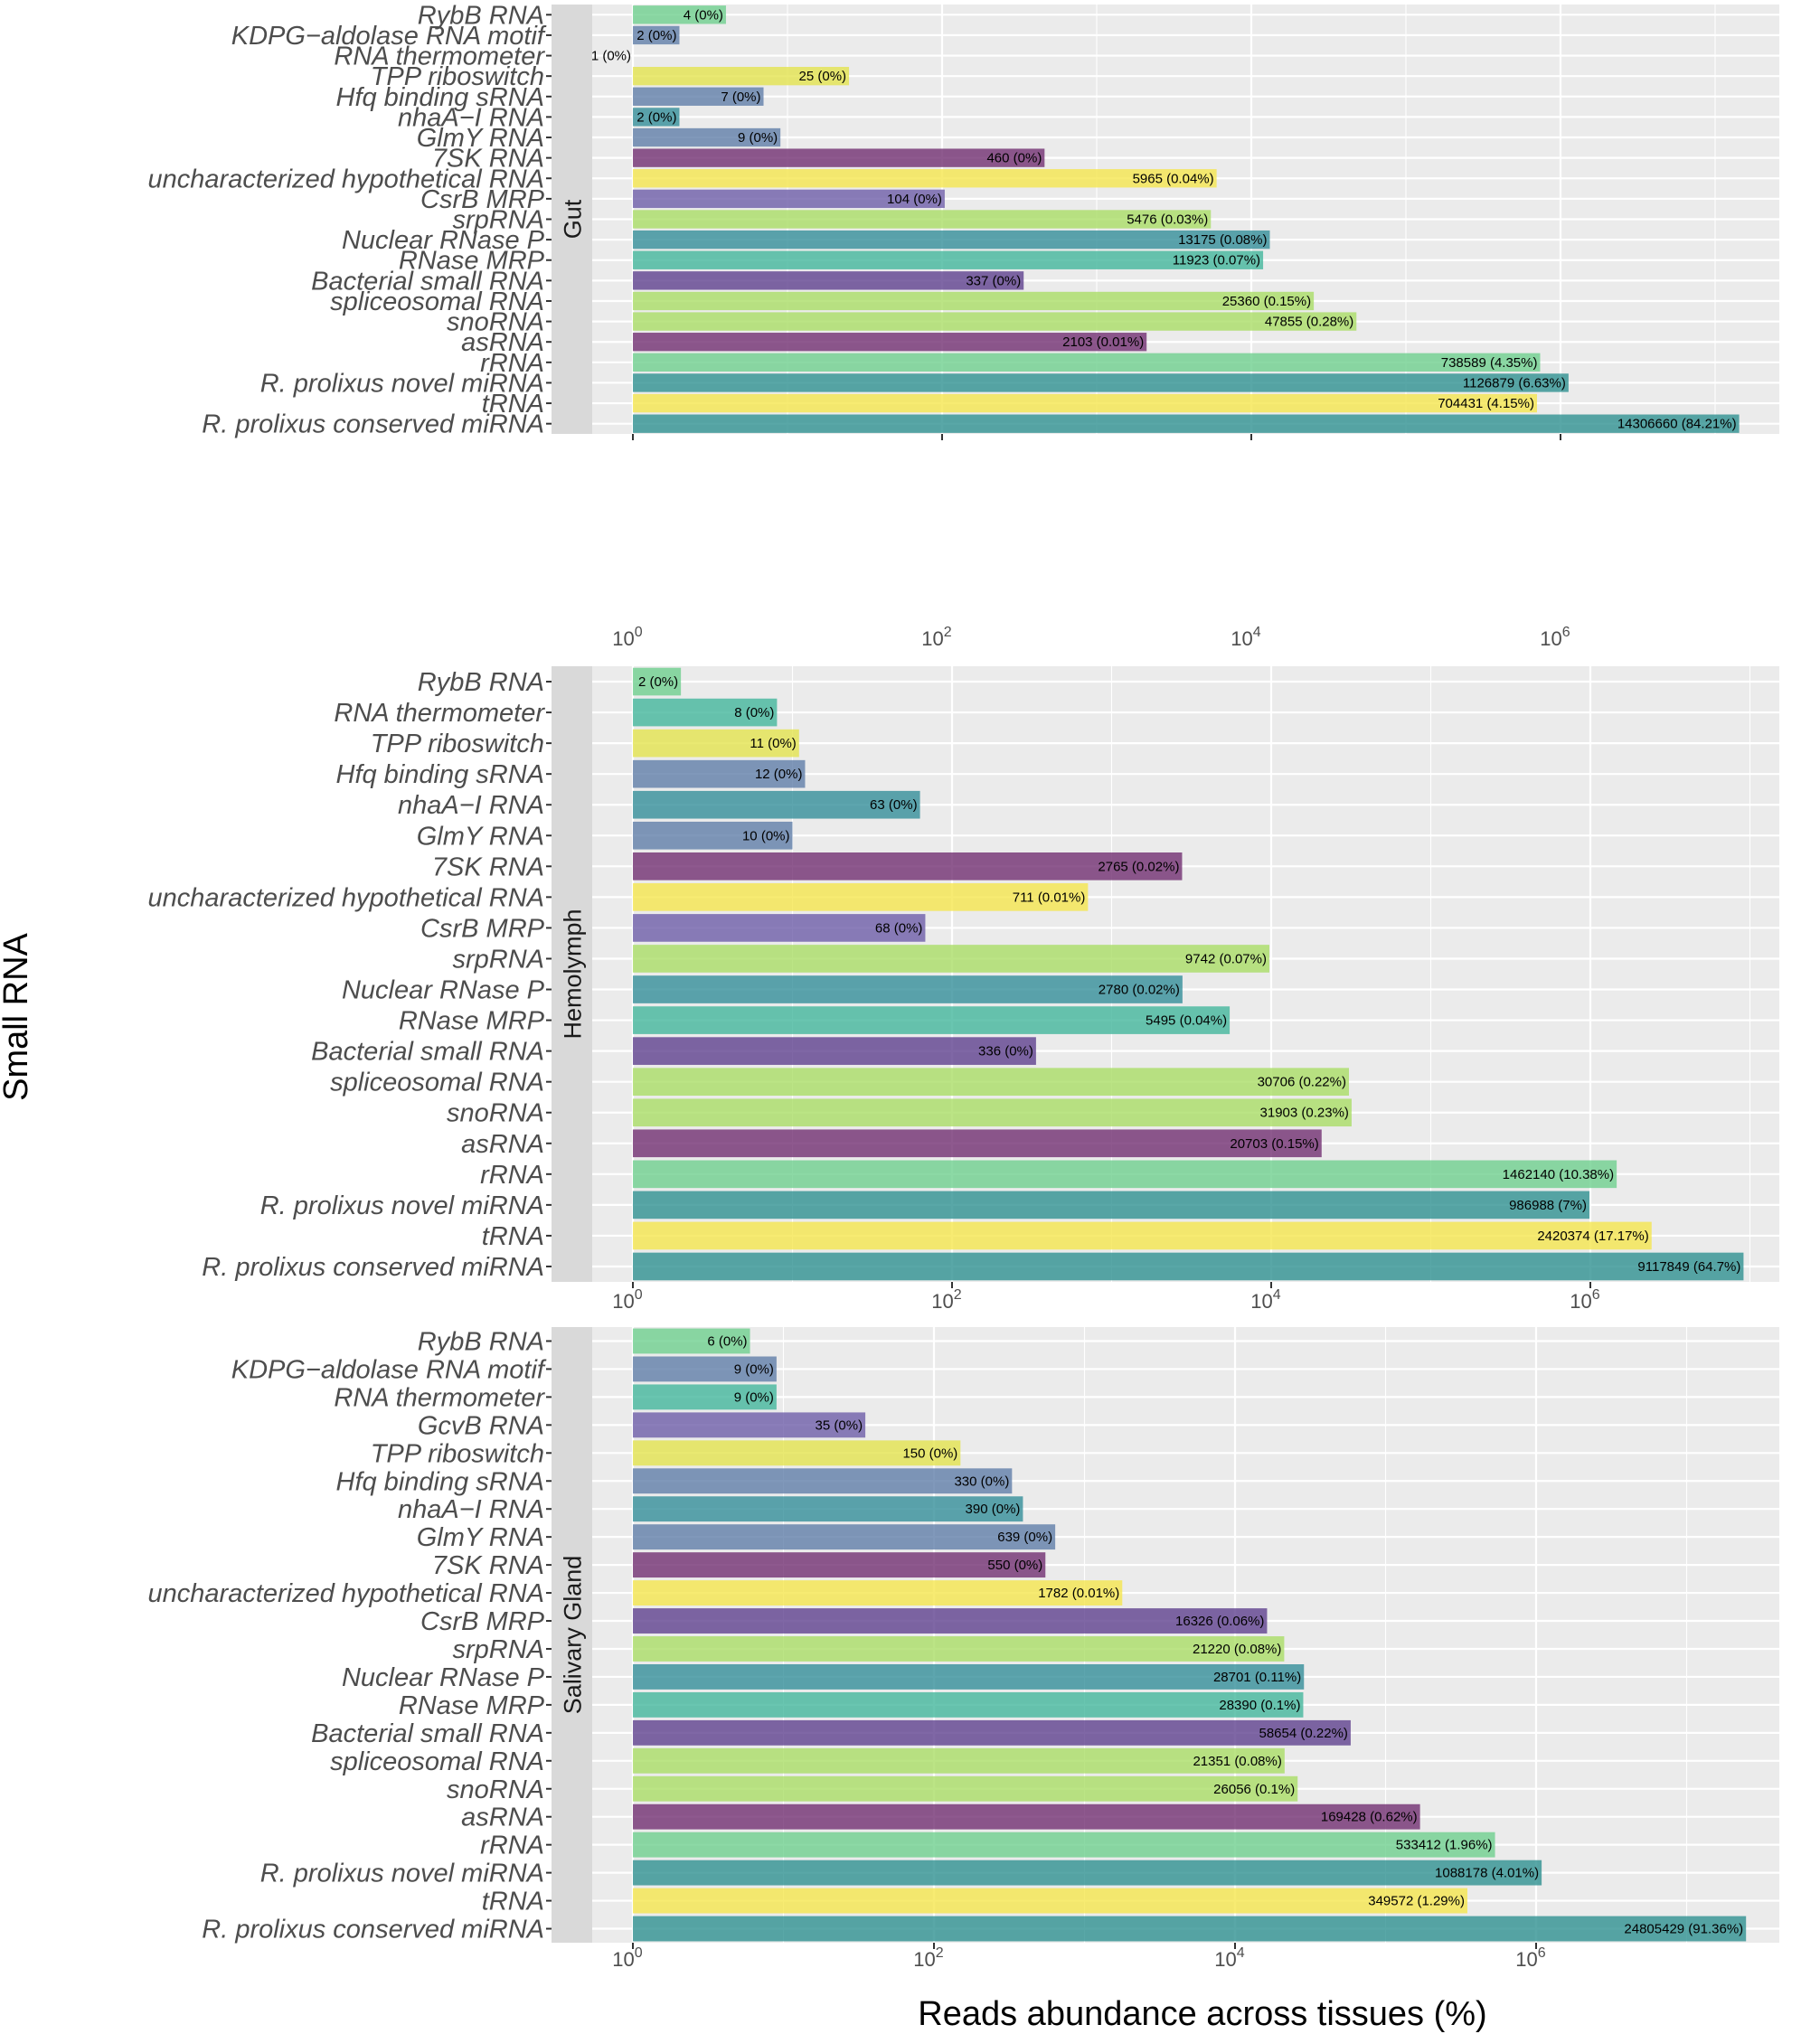 The height and width of the screenshot is (2034, 1820). Describe the element at coordinates (1138, 866) in the screenshot. I see `bar-value-label: 2765 (0.02%)` at that location.